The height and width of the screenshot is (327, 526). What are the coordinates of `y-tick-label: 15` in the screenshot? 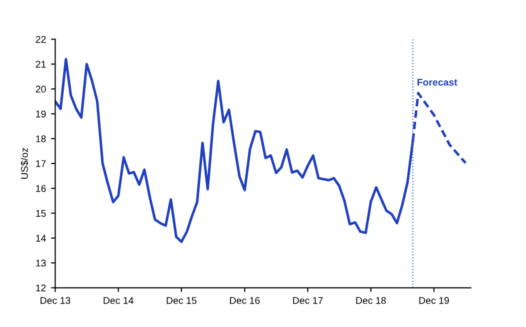 It's located at (41, 213).